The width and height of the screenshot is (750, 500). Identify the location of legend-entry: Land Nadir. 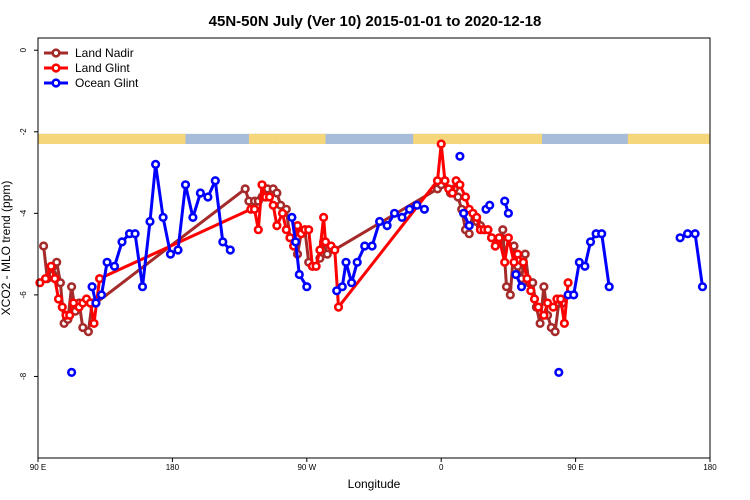
(104, 53).